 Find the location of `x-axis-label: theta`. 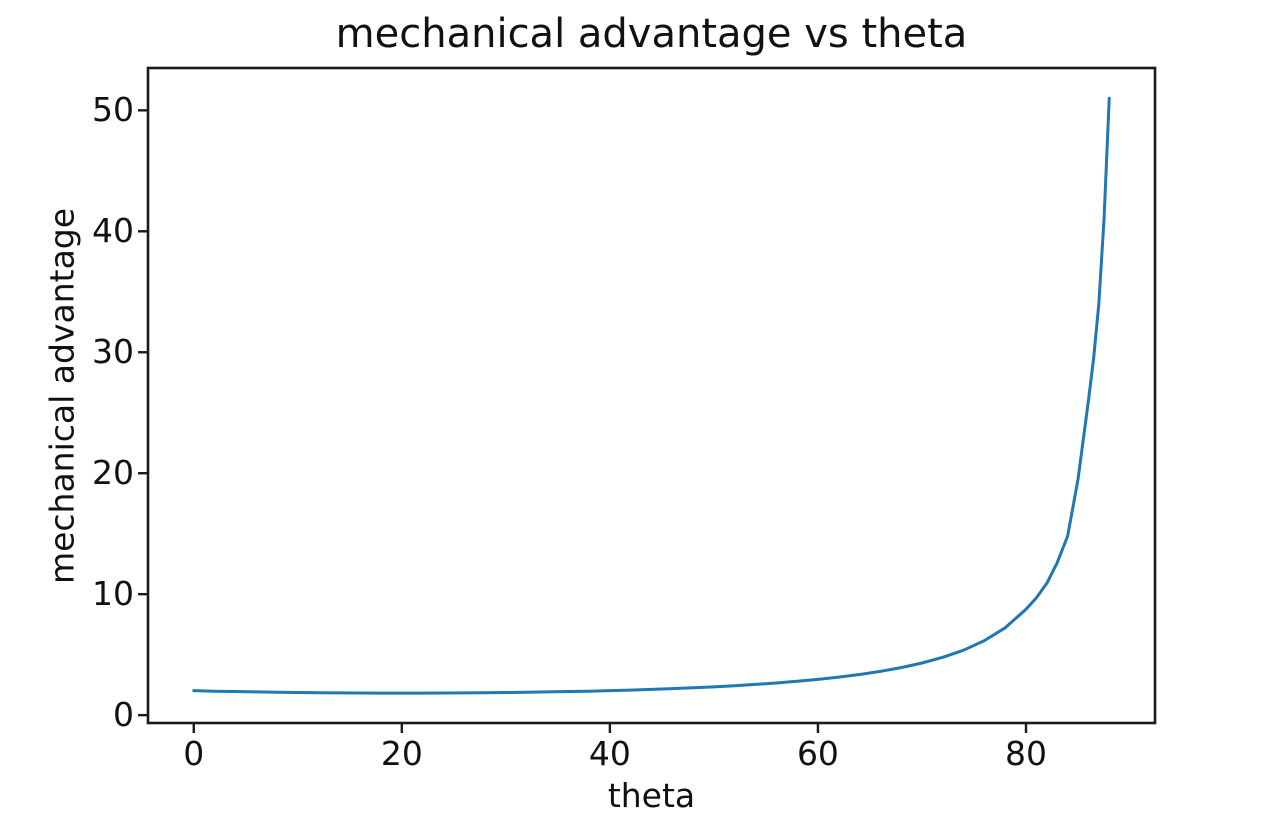

x-axis-label: theta is located at coordinates (651, 795).